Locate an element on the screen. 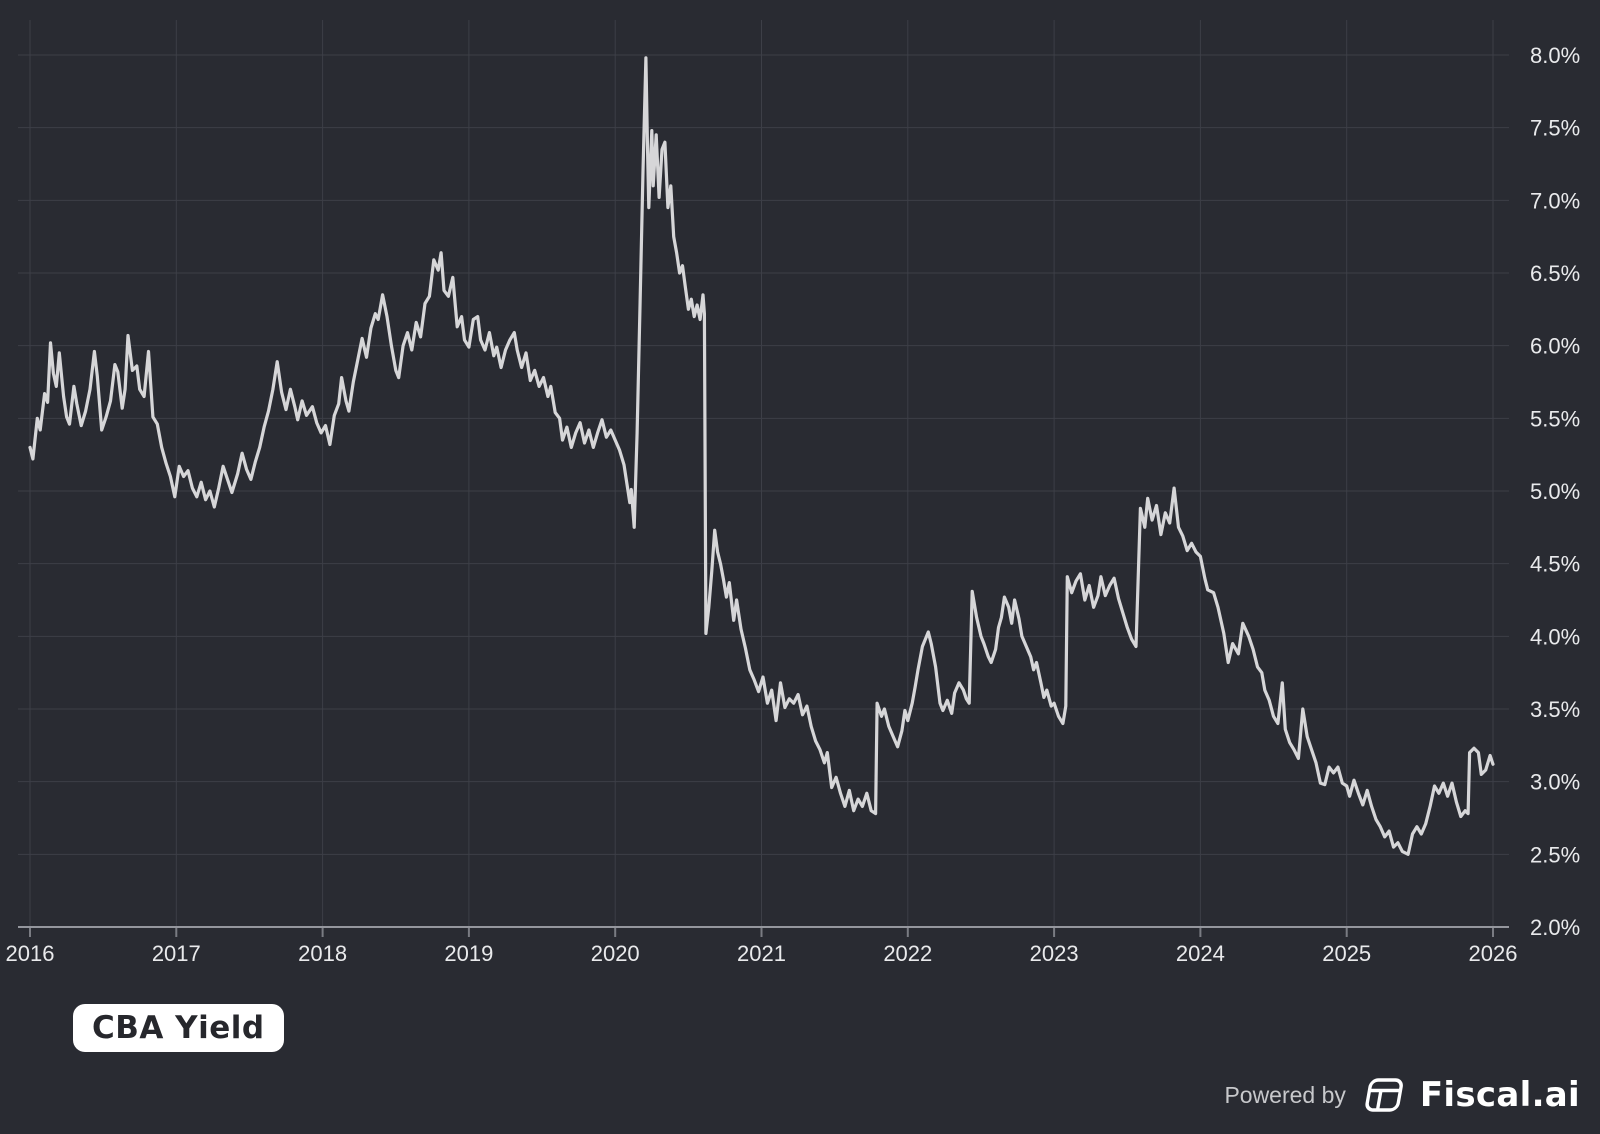 This screenshot has width=1600, height=1134. y-tick-label: 6.5% is located at coordinates (1555, 273).